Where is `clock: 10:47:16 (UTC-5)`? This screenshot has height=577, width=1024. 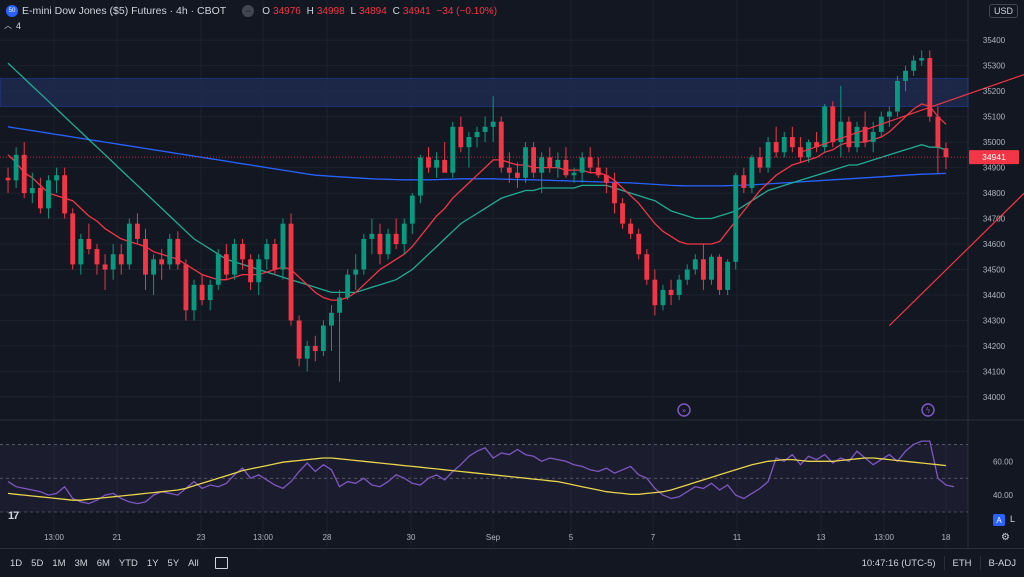 clock: 10:47:16 (UTC-5) is located at coordinates (898, 563).